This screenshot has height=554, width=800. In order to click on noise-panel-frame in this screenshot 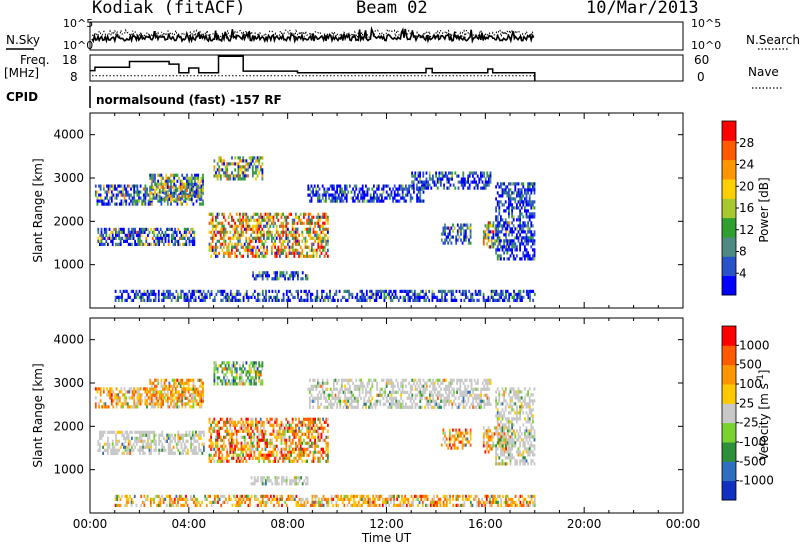, I will do `click(386, 36)`.